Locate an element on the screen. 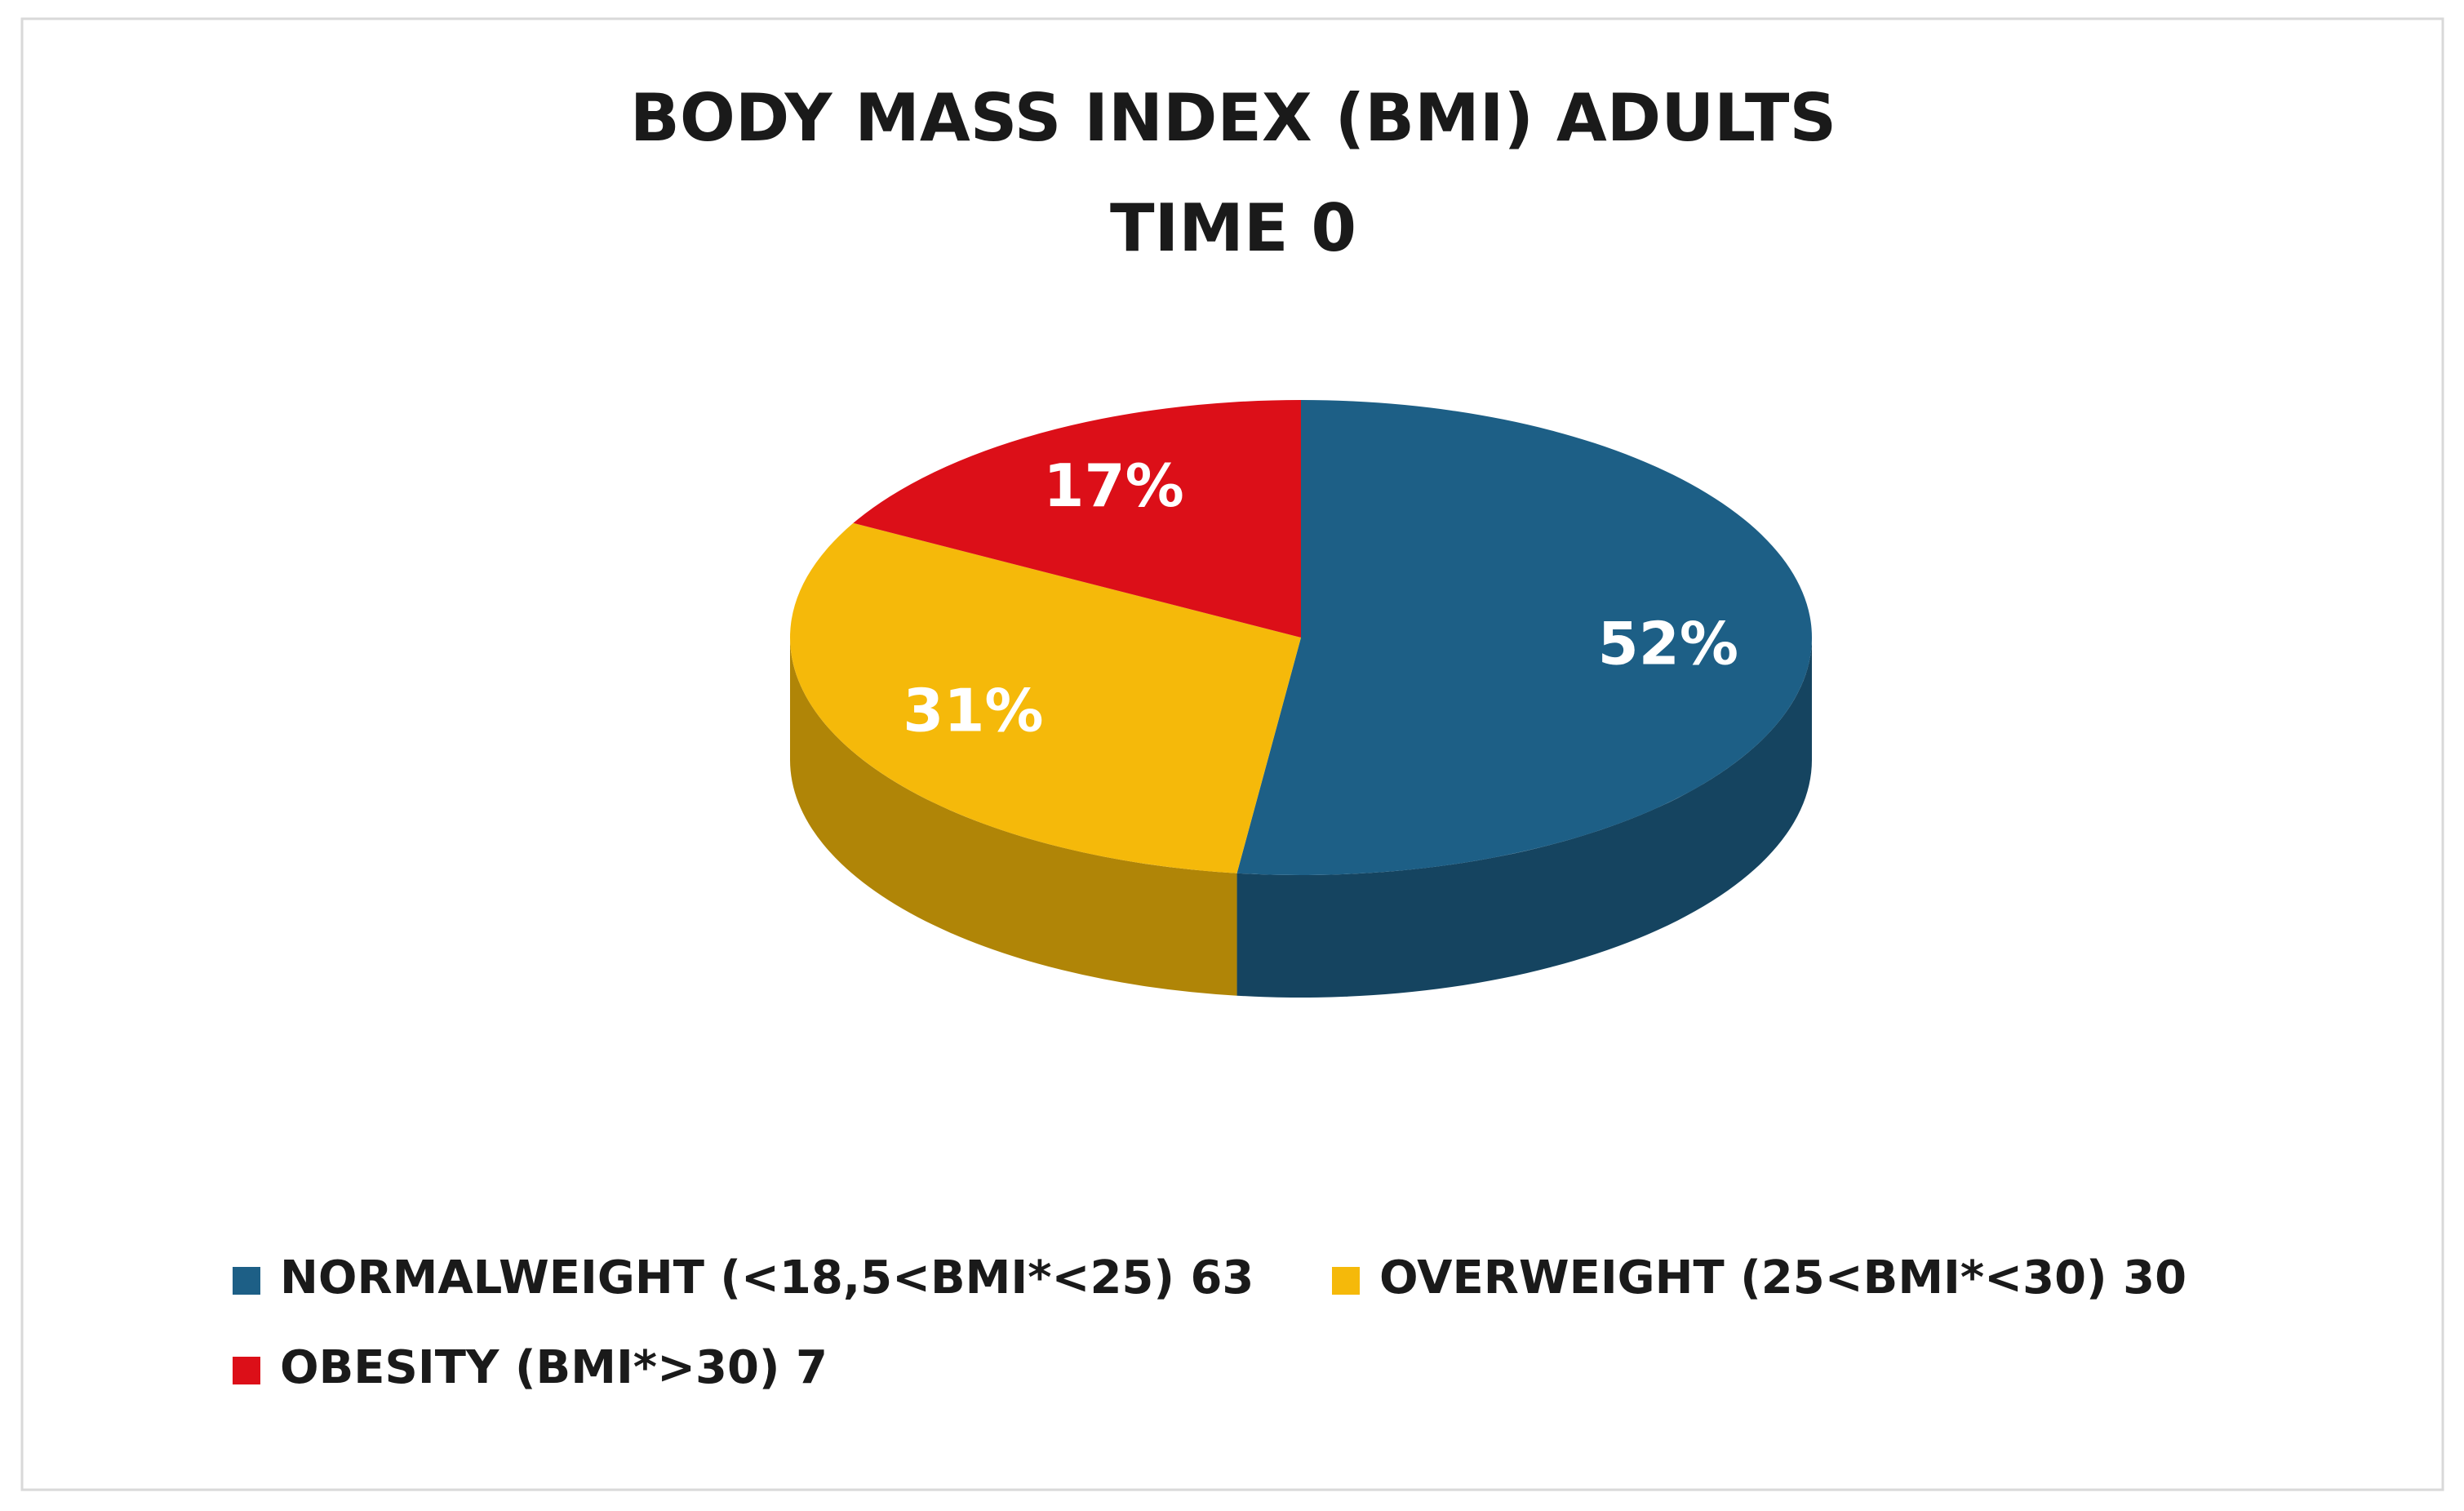 This screenshot has width=2464, height=1511. chart-subtitle: TIME 0 is located at coordinates (1233, 228).